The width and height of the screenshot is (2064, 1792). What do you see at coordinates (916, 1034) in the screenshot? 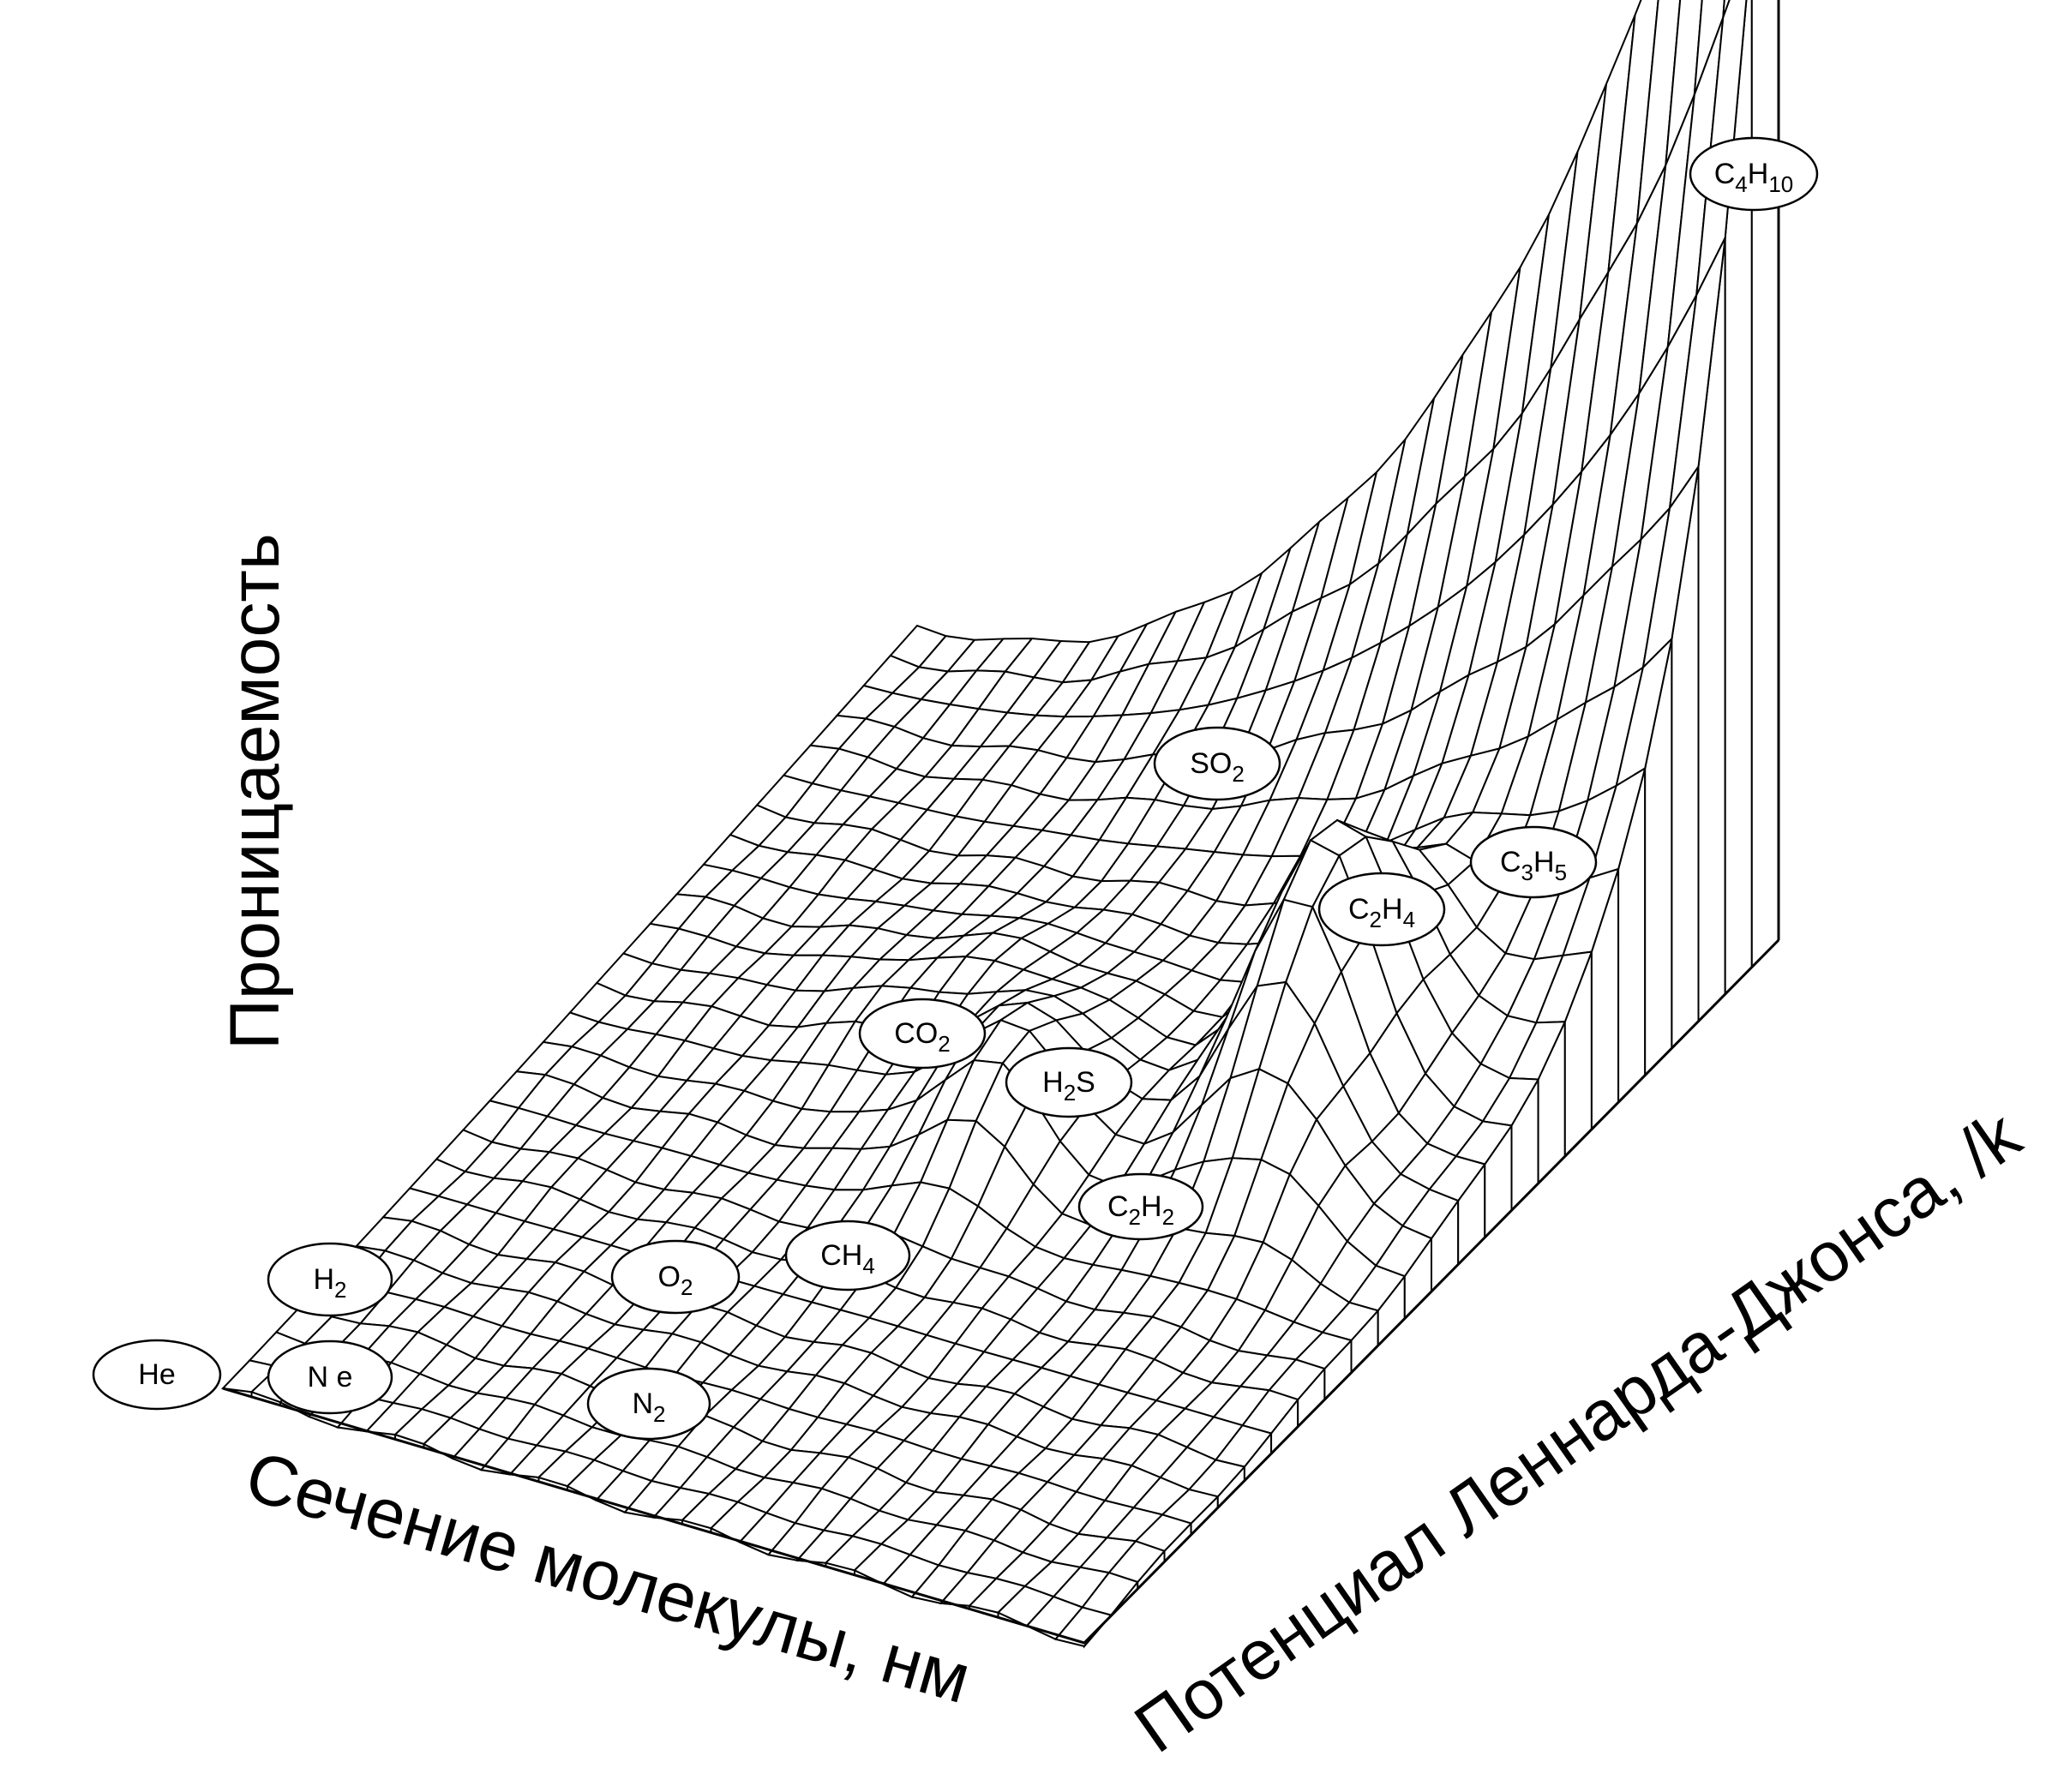
I see `formula-part: CO` at bounding box center [916, 1034].